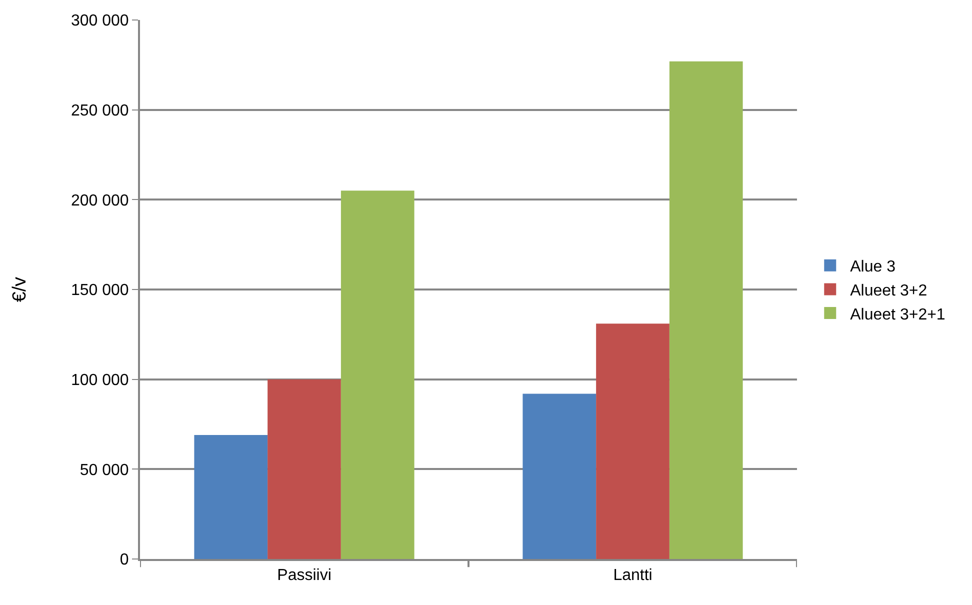 Image resolution: width=972 pixels, height=605 pixels. Describe the element at coordinates (19, 289) in the screenshot. I see `y-axis-title: €/v` at that location.